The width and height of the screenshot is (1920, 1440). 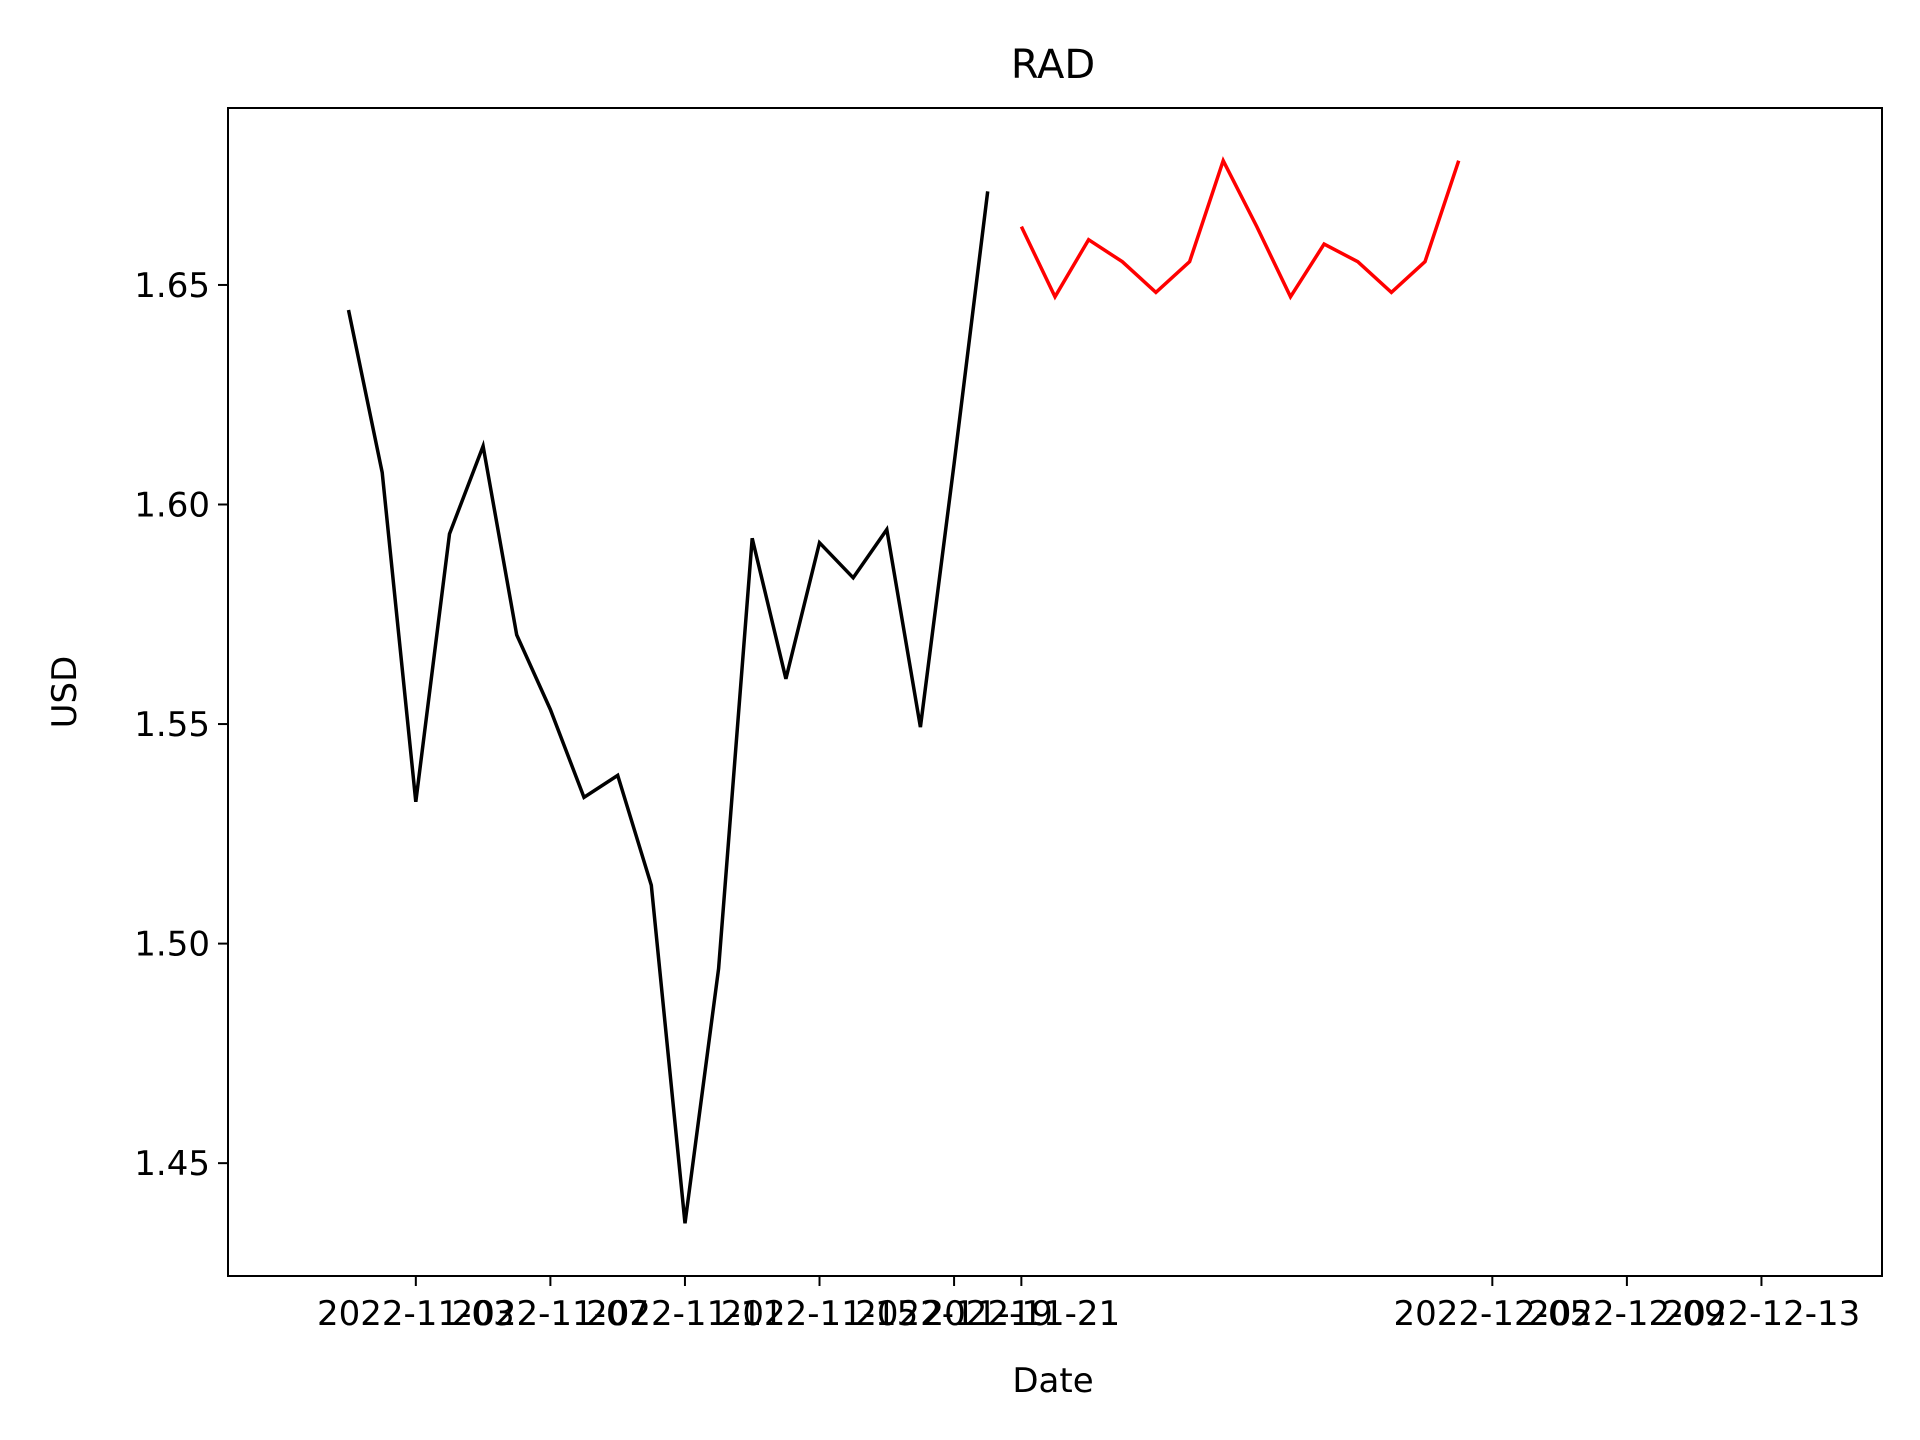 I want to click on y-tick-label: 1.55, so click(x=172, y=725).